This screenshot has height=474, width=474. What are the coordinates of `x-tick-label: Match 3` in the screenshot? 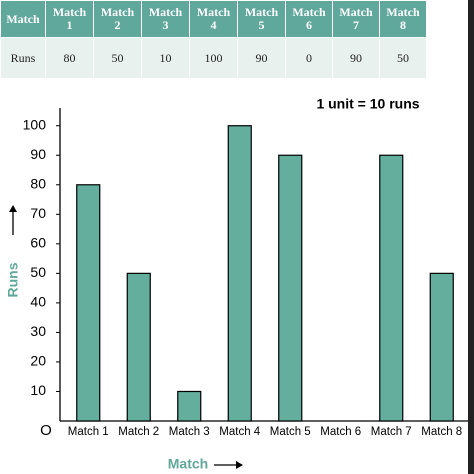 It's located at (189, 432).